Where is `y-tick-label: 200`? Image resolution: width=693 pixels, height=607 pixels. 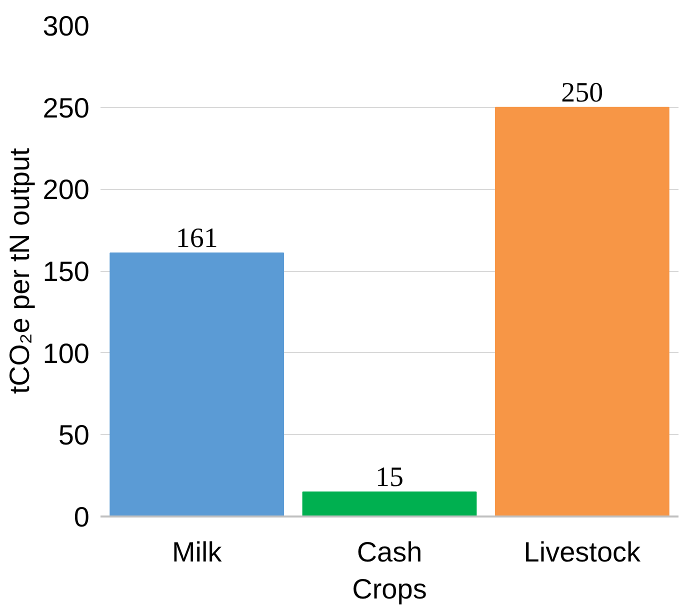 y-tick-label: 200 is located at coordinates (66, 190).